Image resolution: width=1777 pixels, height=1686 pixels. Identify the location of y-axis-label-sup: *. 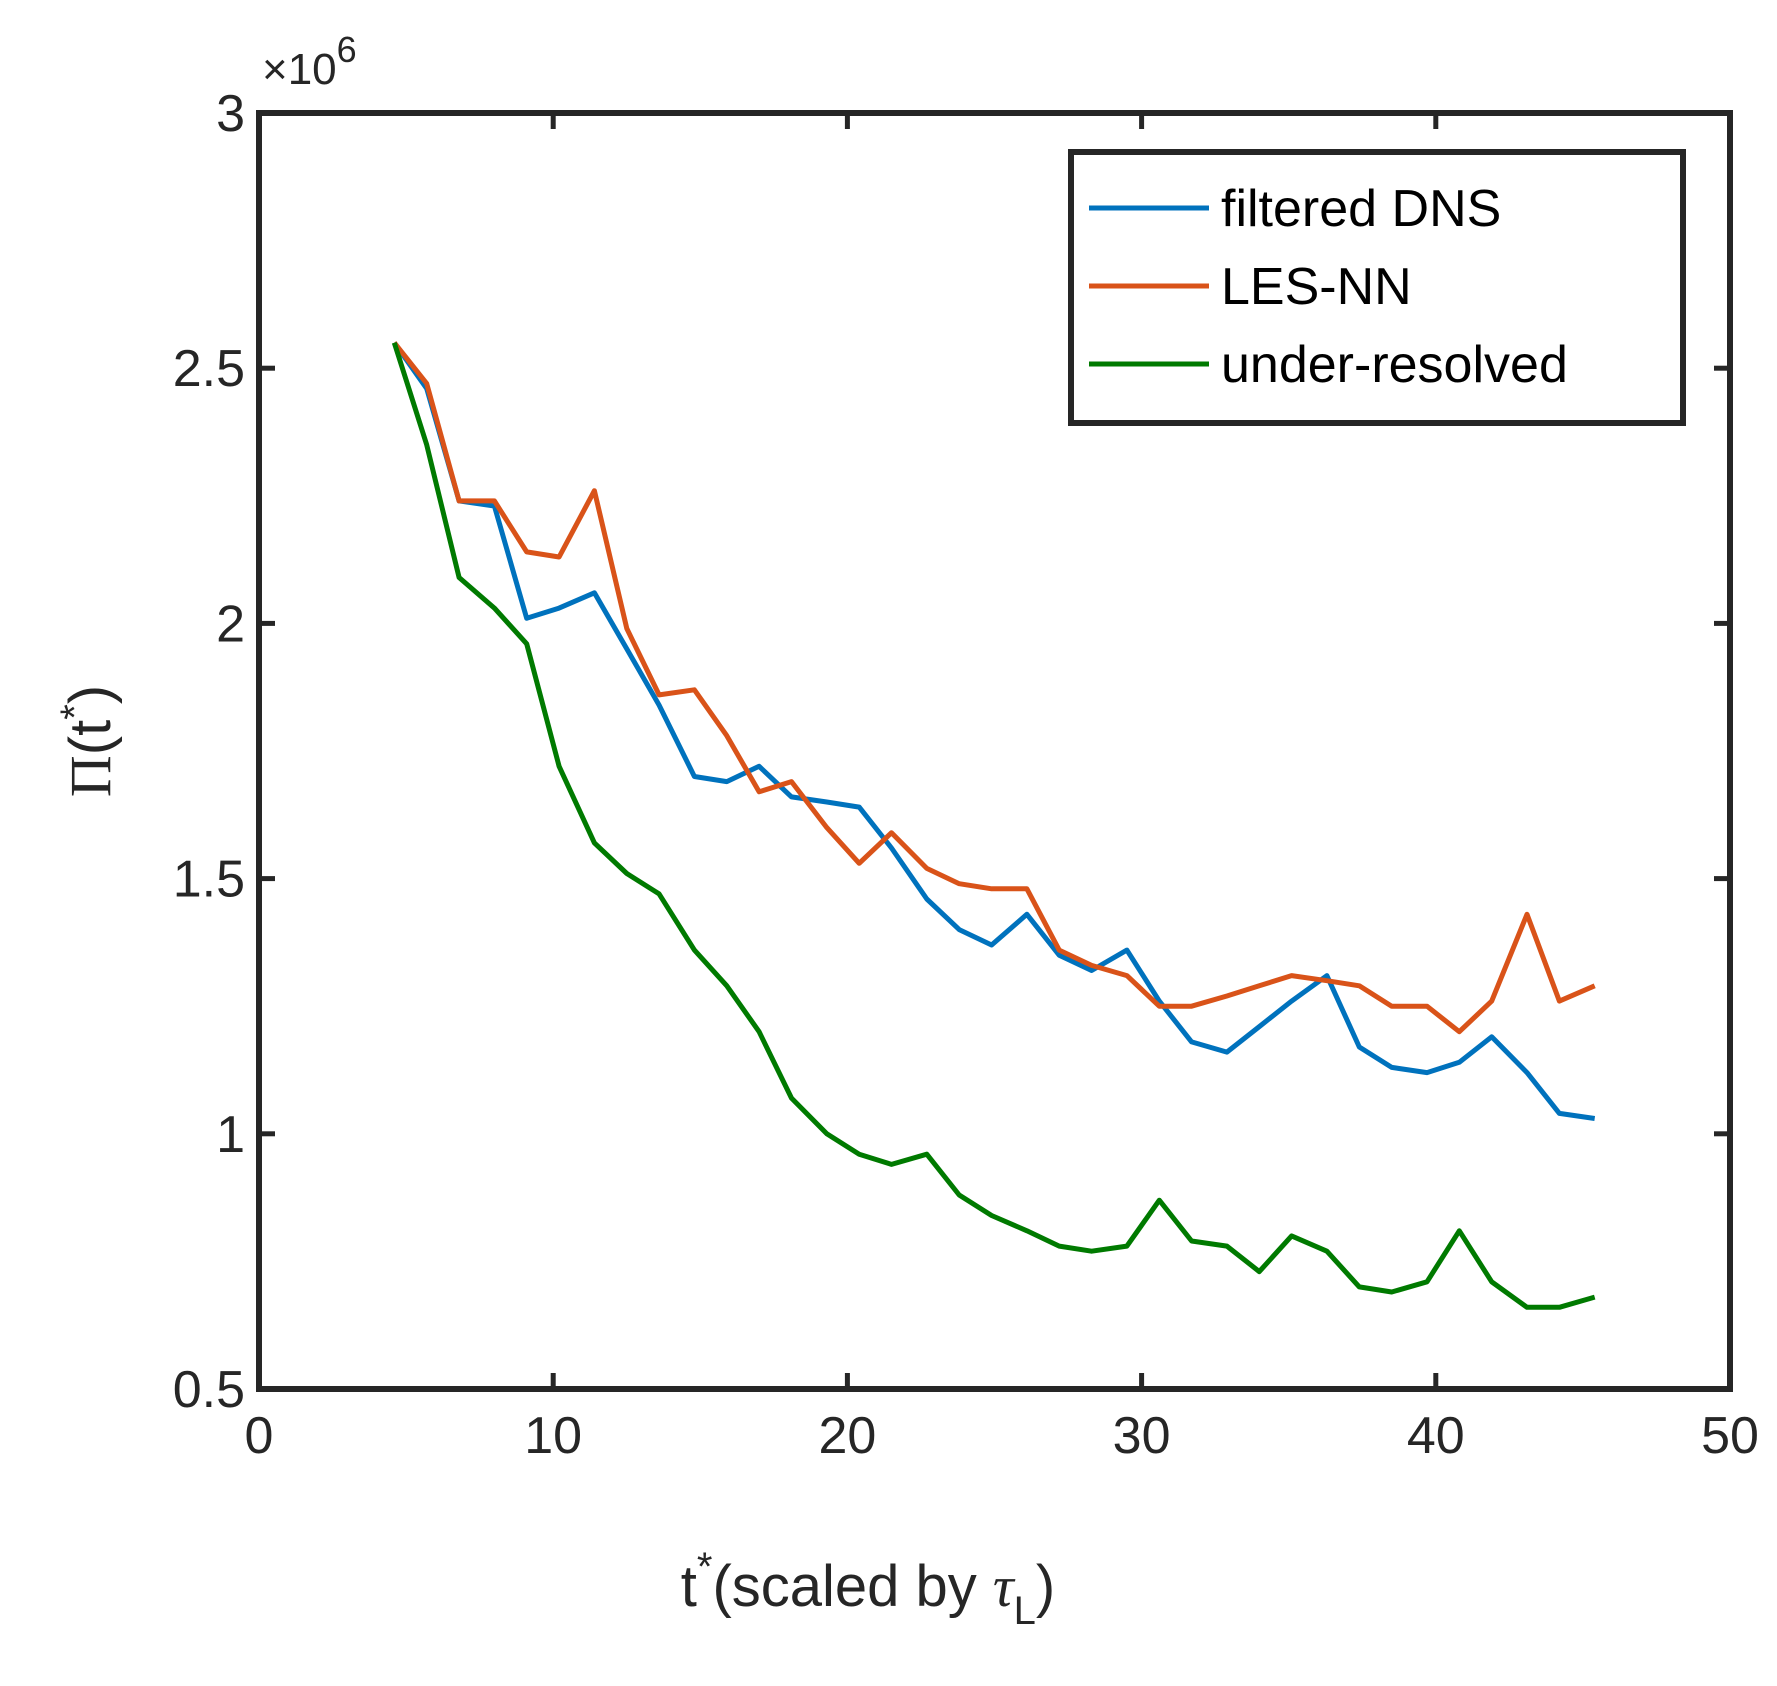
(75, 712).